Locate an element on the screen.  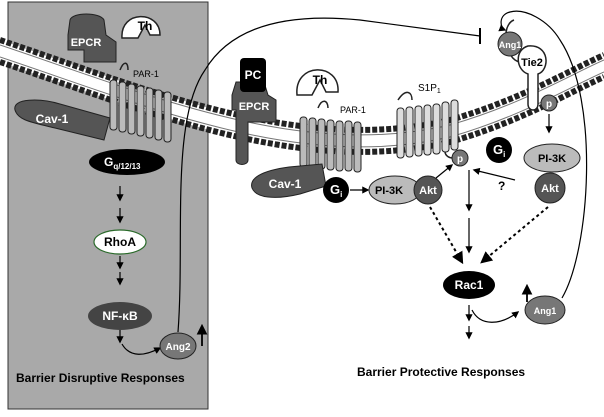
ang1-label-top: Ang1 is located at coordinates (510, 45).